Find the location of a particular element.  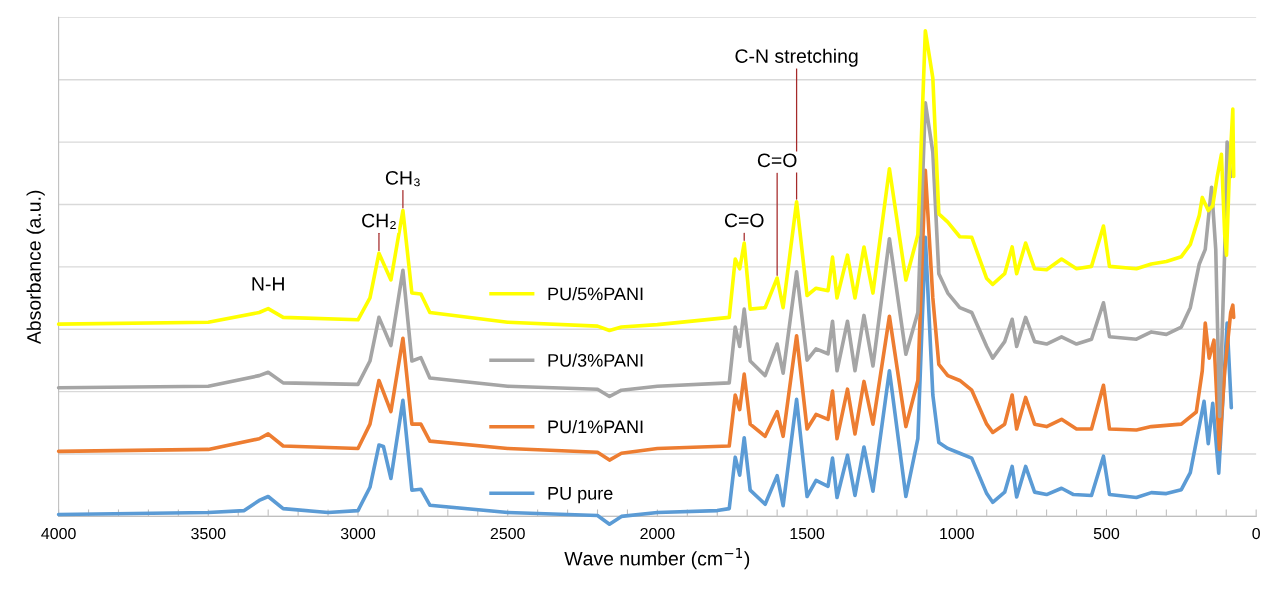

x-tick-label: 1000 is located at coordinates (957, 533).